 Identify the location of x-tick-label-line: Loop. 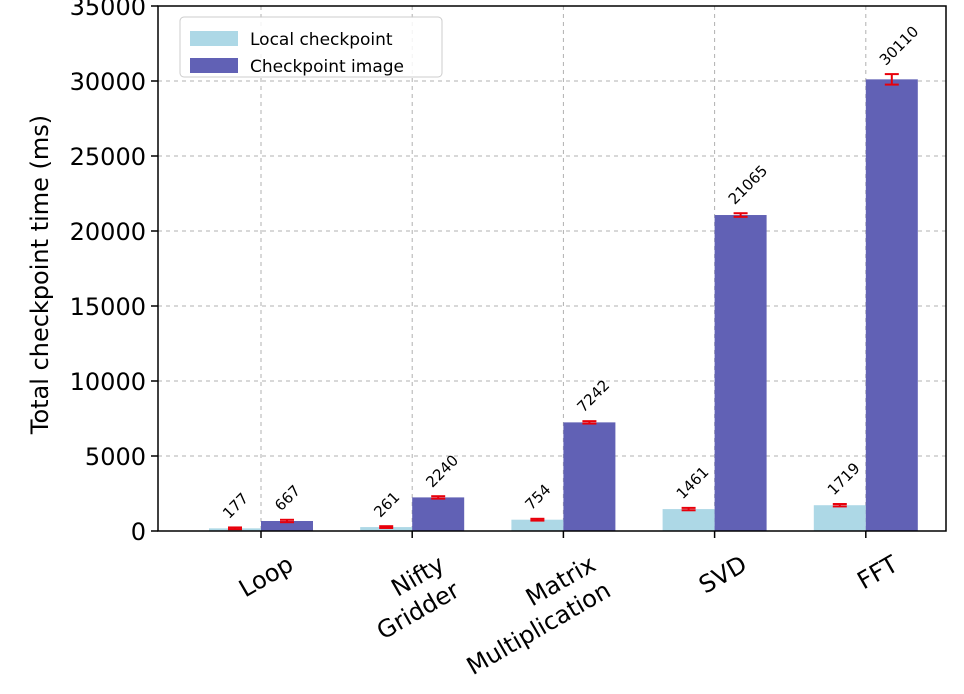
(266, 576).